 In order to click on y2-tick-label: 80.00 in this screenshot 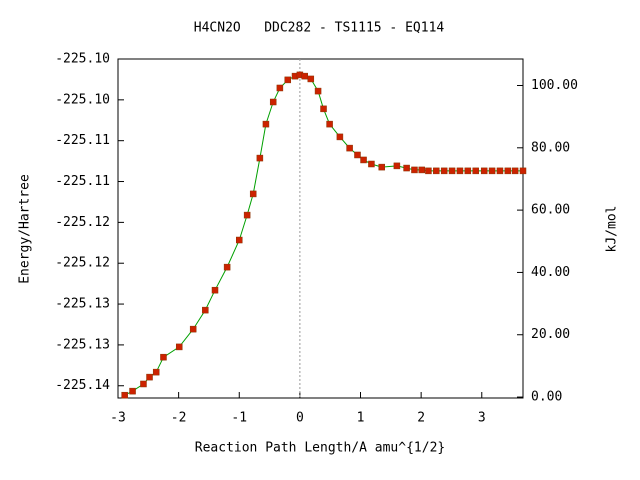, I will do `click(550, 147)`.